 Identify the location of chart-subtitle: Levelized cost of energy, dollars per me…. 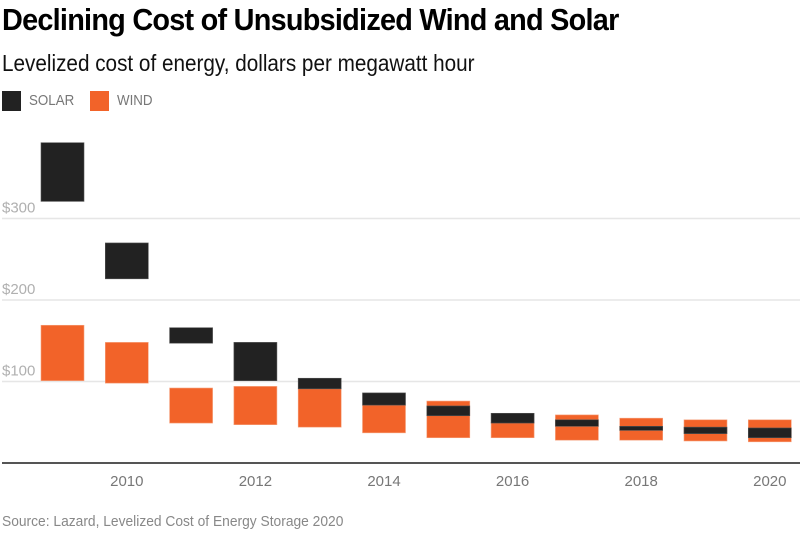
(238, 63).